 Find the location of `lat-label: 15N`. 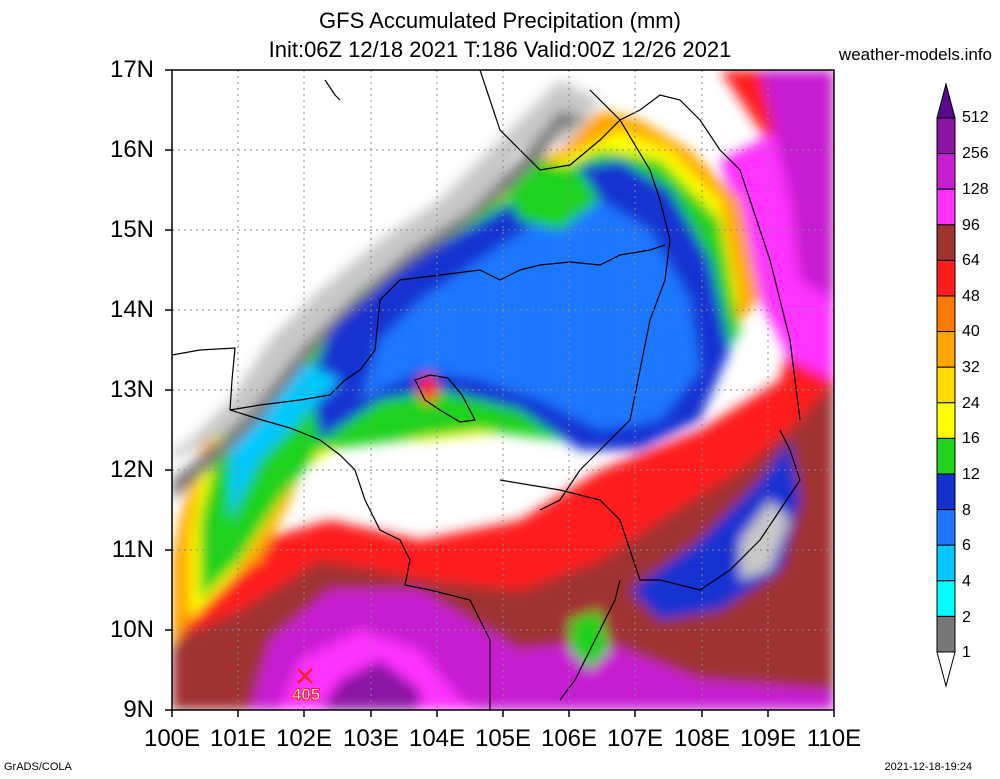

lat-label: 15N is located at coordinates (131, 229).